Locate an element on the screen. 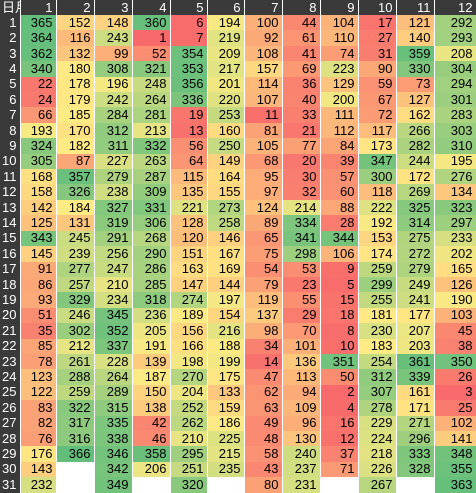 This screenshot has height=493, width=476. draft-number-cell: 206 is located at coordinates (151, 469).